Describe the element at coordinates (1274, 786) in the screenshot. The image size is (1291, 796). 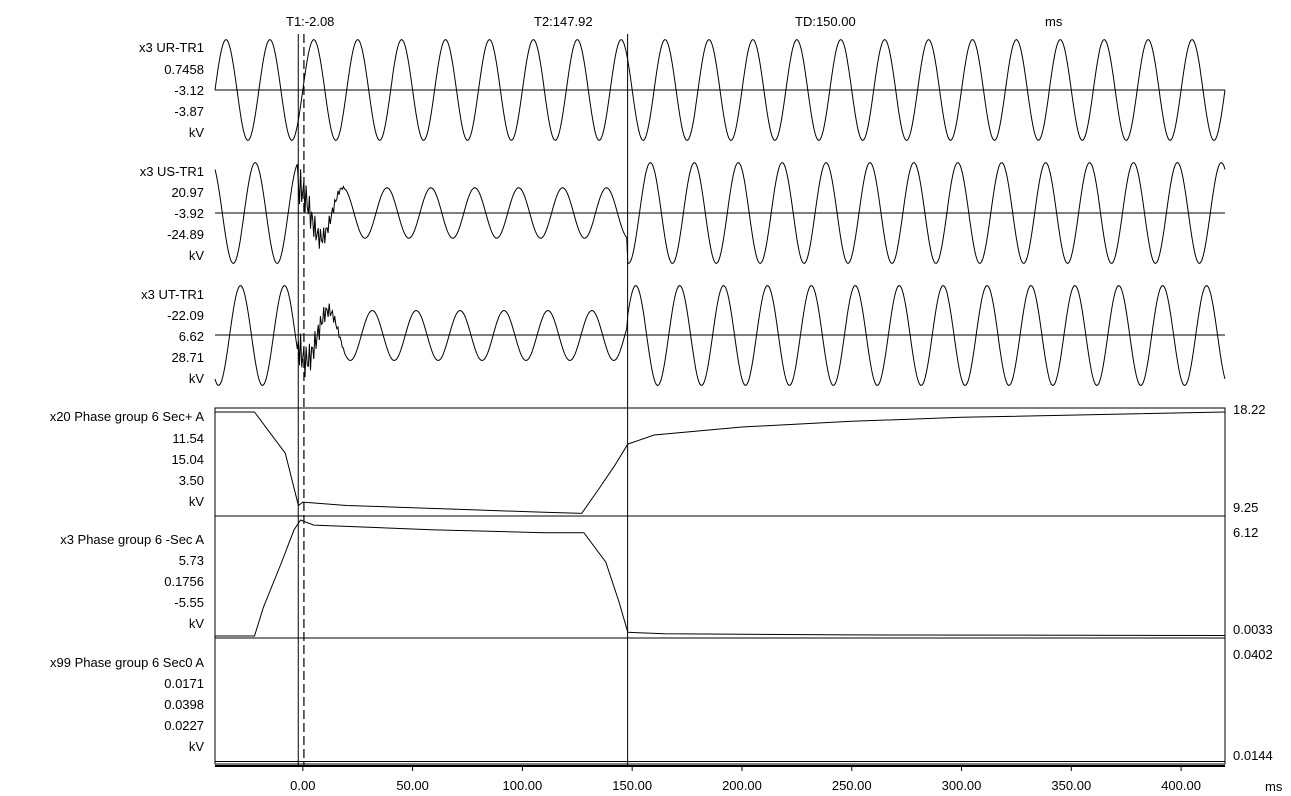
I see `axis-unit-label: ms` at that location.